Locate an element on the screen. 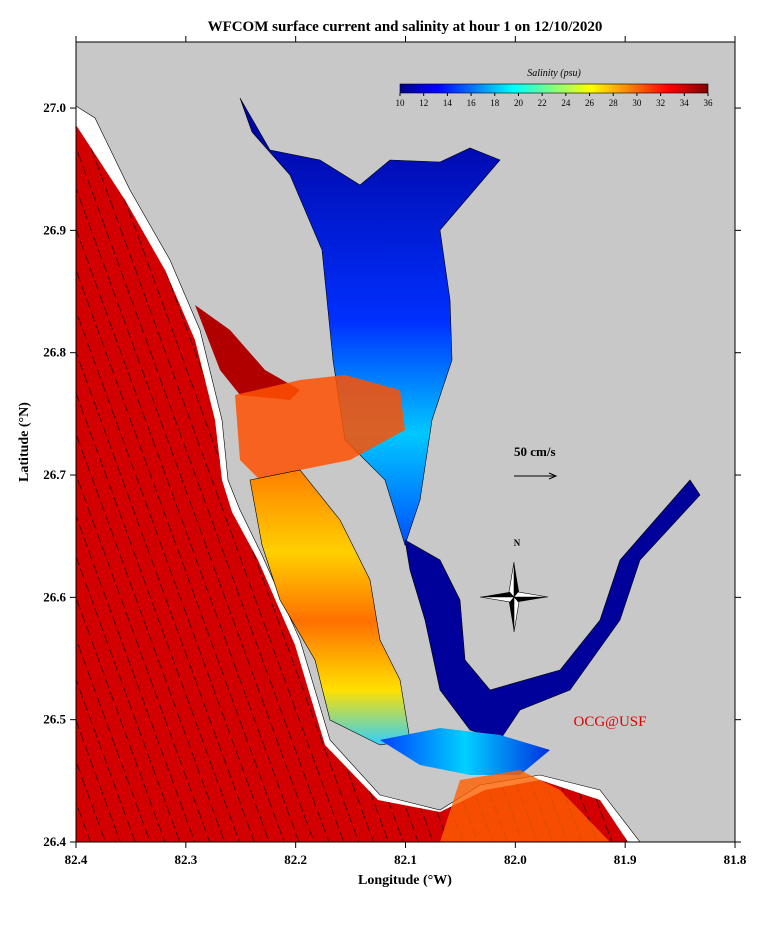 This screenshot has height=941, width=770. caloosahatchee is located at coordinates (552, 610).